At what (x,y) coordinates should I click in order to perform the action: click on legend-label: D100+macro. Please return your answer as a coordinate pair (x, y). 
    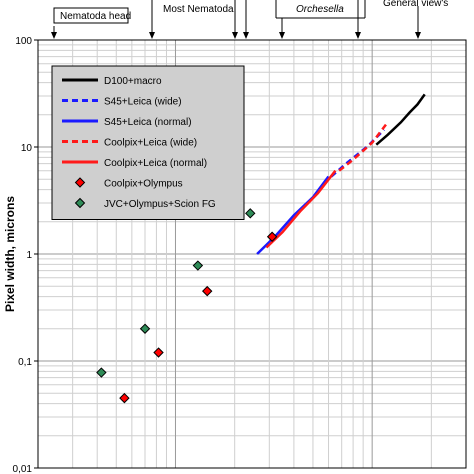
    Looking at the image, I should click on (133, 81).